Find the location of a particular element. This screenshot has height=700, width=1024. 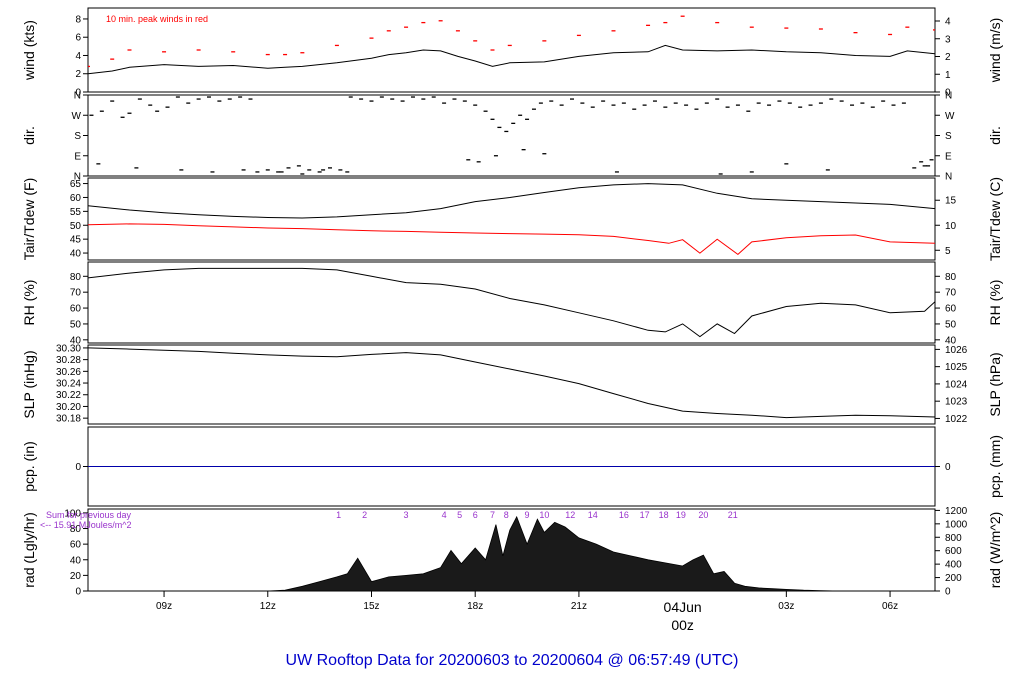

tick-label-left: 30.18 is located at coordinates (68, 419).